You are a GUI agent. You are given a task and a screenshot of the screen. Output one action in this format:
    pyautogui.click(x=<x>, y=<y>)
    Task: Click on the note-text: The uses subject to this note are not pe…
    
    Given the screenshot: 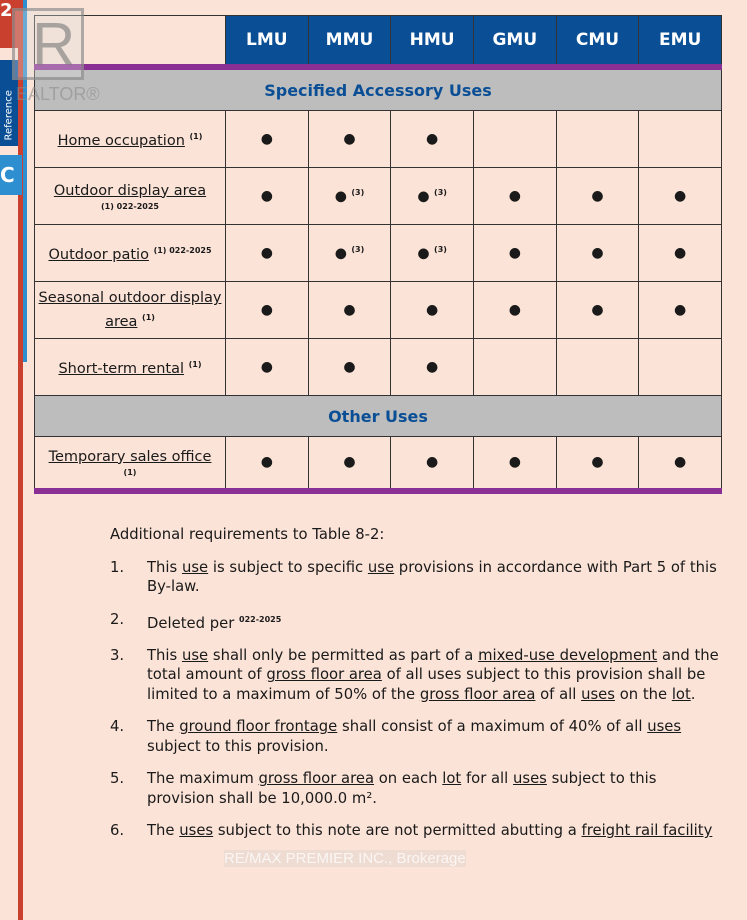 What is the action you would take?
    pyautogui.click(x=429, y=831)
    